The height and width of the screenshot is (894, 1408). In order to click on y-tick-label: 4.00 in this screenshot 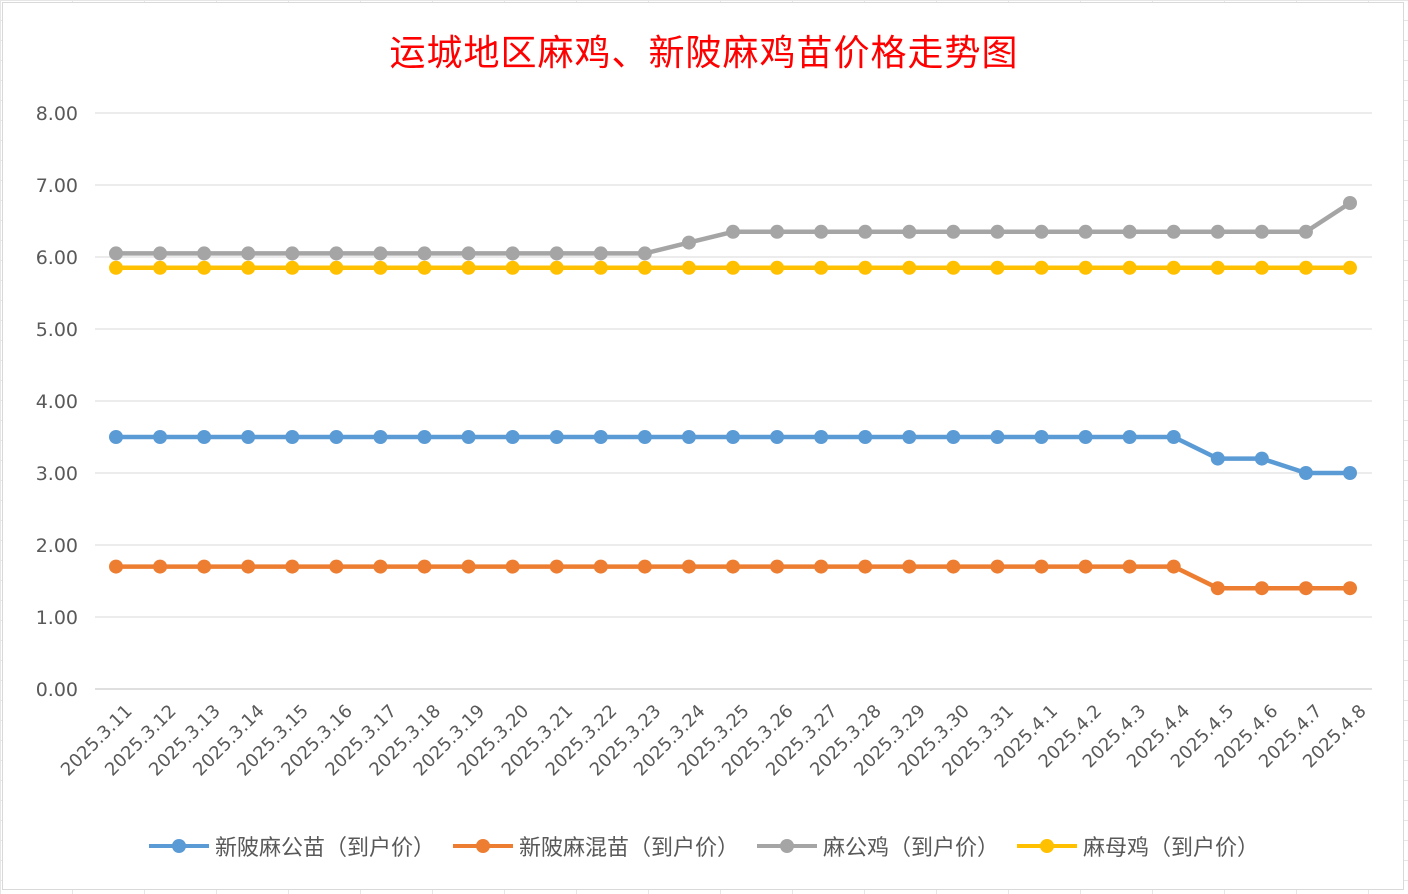, I will do `click(57, 402)`.